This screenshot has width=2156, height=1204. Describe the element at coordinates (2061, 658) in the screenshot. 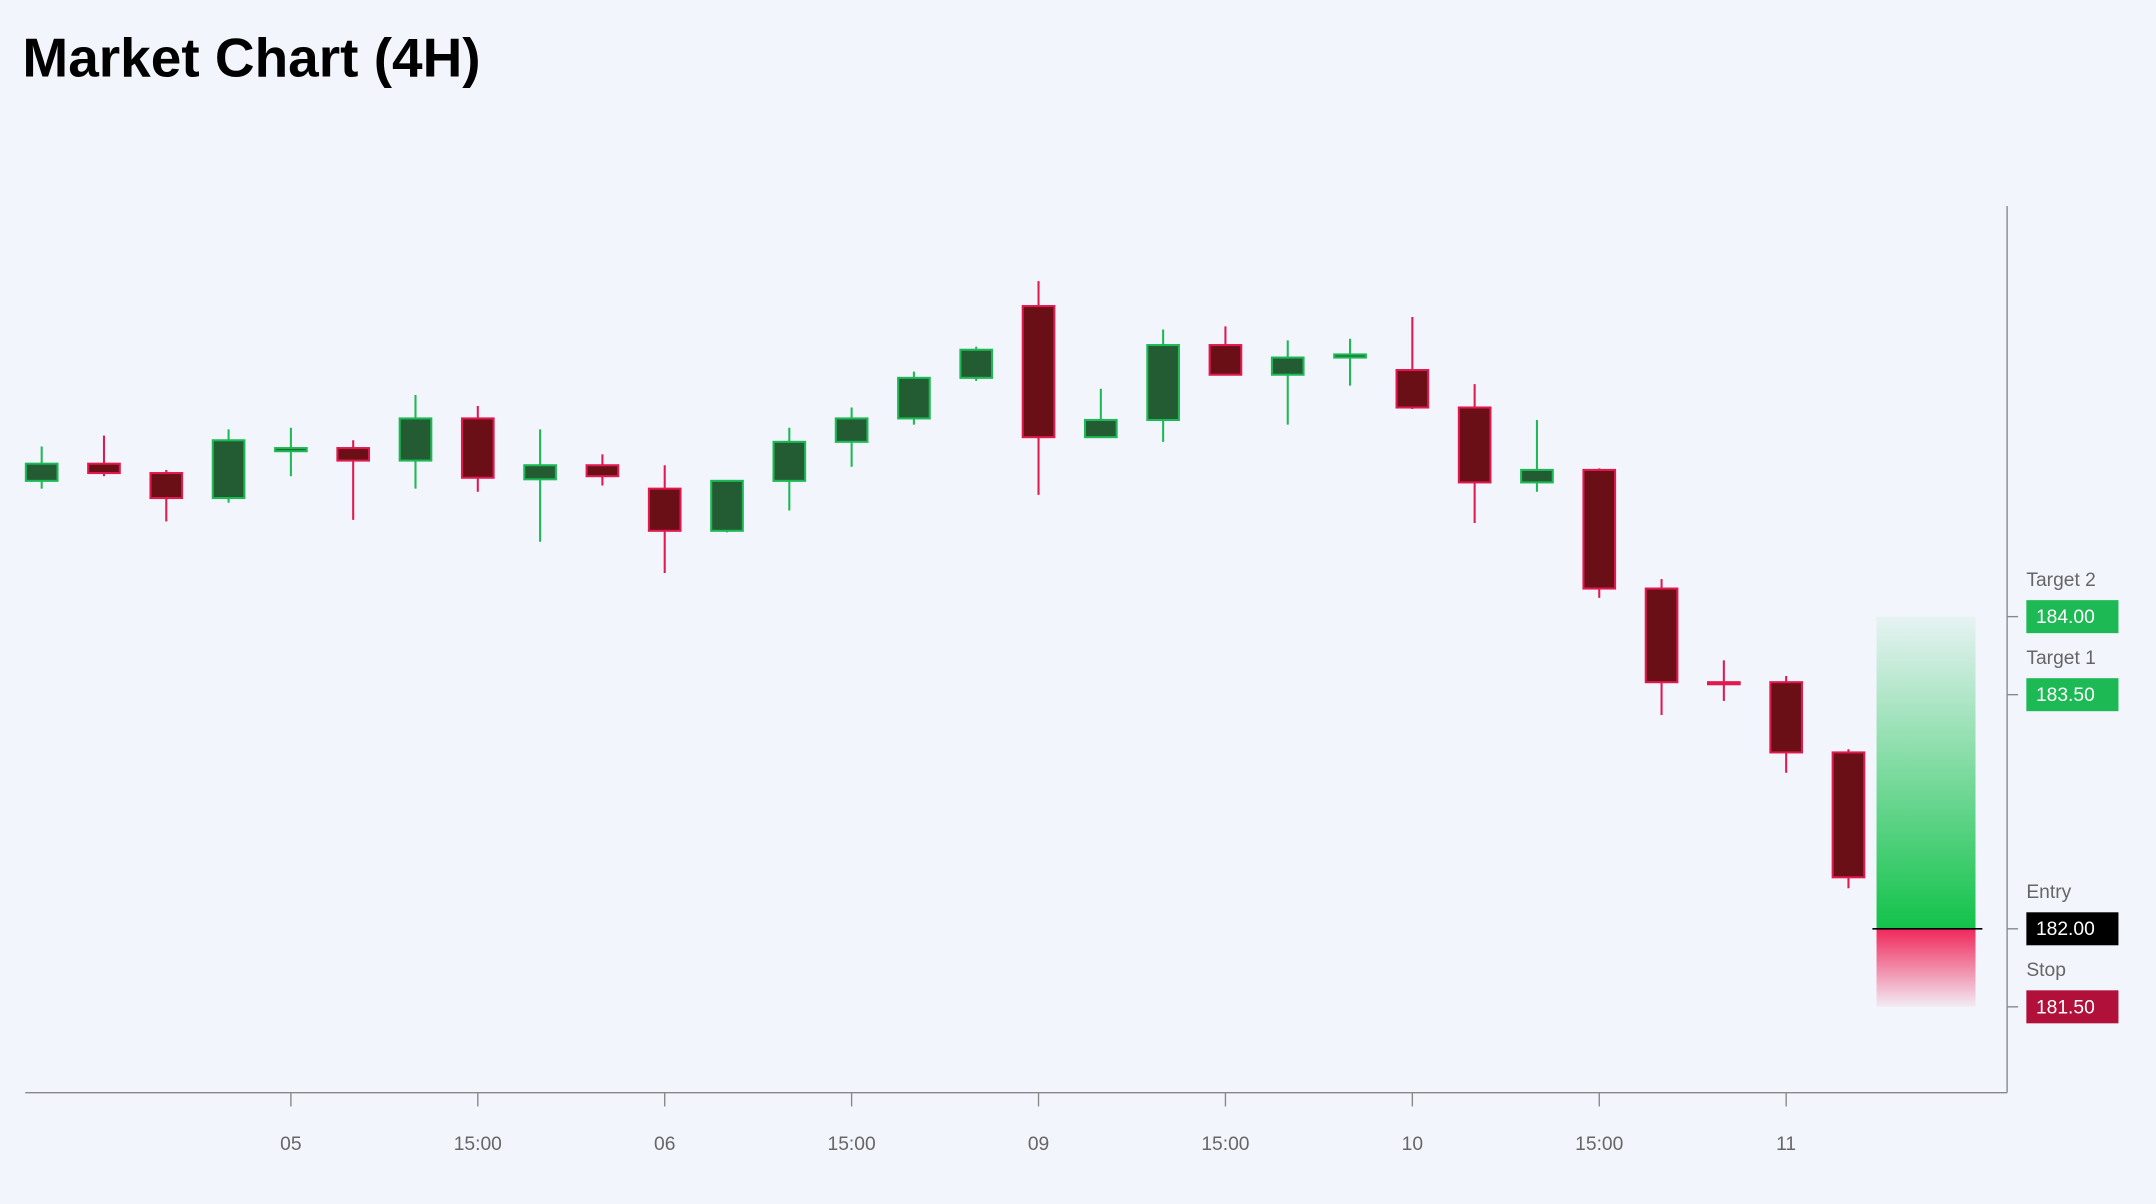

I see `level-name: Target 1` at that location.